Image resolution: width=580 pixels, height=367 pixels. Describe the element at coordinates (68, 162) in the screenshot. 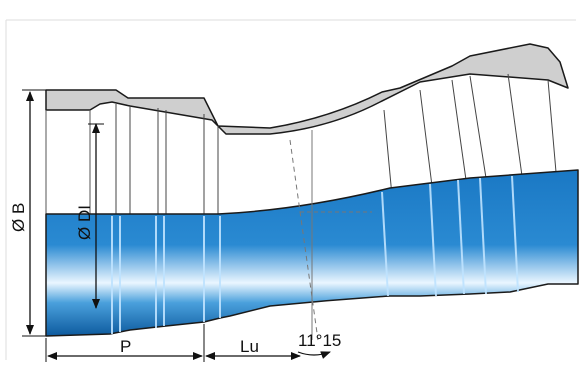

I see `pipe-outline-top` at that location.